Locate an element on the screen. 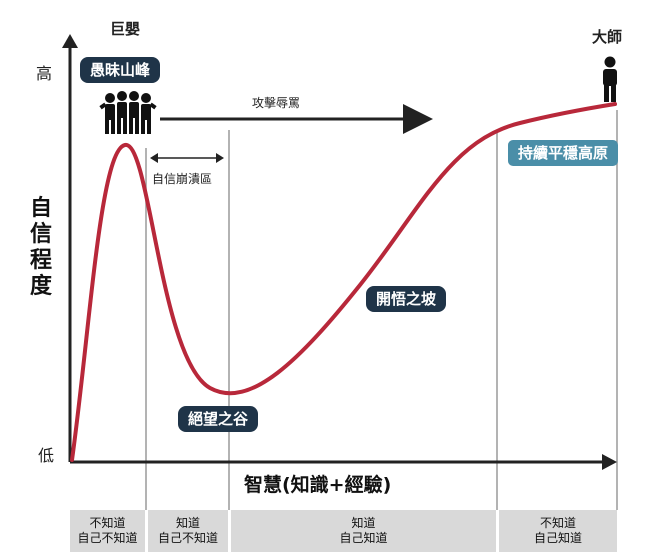 The width and height of the screenshot is (652, 560). master-label: 大師 is located at coordinates (607, 37).